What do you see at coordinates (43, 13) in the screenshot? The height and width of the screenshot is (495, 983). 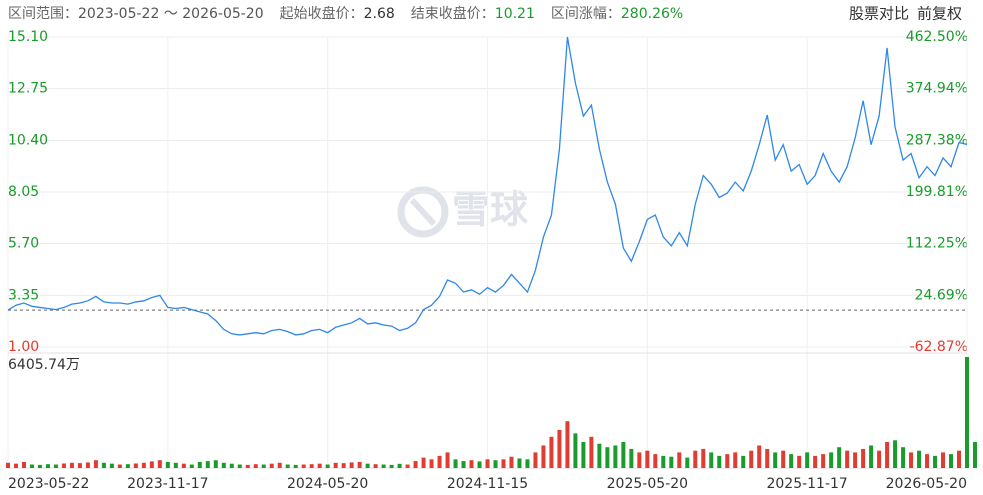 I see `header-label: 区间范围：` at bounding box center [43, 13].